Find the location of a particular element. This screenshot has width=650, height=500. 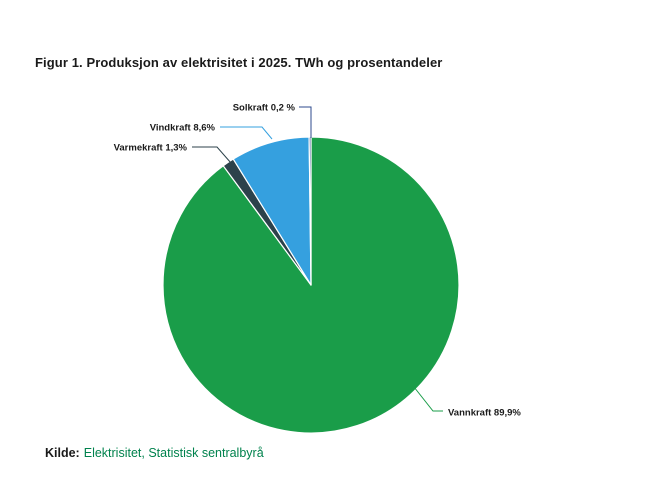

source-link: Elektrisitet, Statistisk sentralbyrå is located at coordinates (173, 453).